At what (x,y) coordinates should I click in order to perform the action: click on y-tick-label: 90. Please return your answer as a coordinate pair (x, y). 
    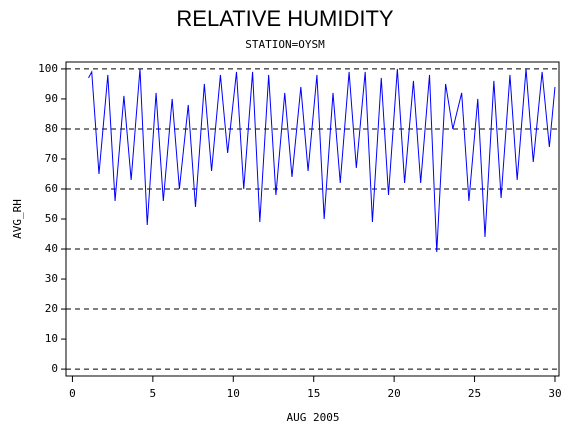
    Looking at the image, I should click on (51, 98).